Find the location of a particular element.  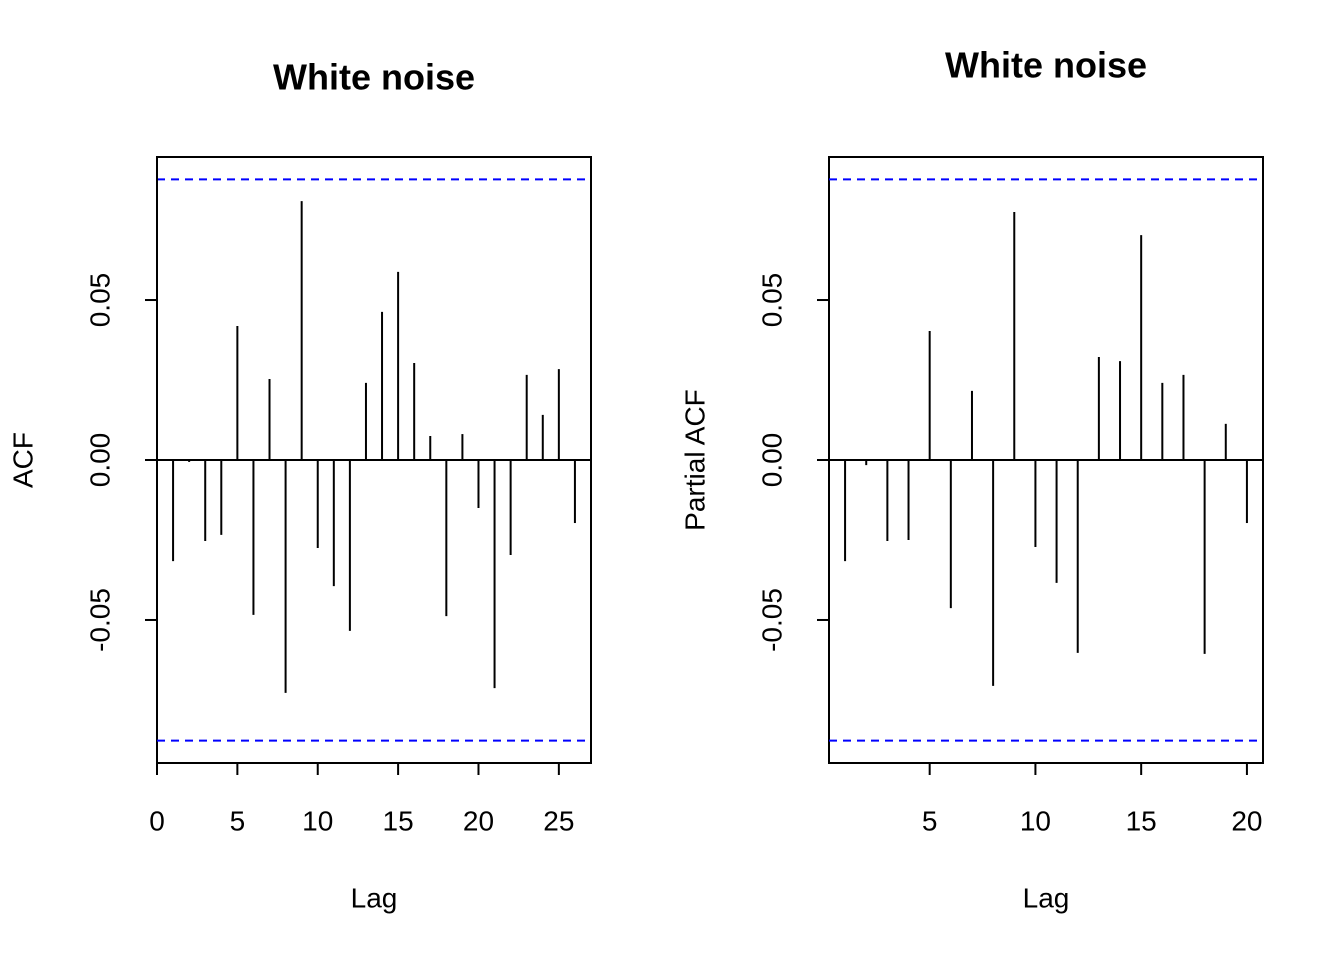

y-axis-label: ACF is located at coordinates (22, 460).